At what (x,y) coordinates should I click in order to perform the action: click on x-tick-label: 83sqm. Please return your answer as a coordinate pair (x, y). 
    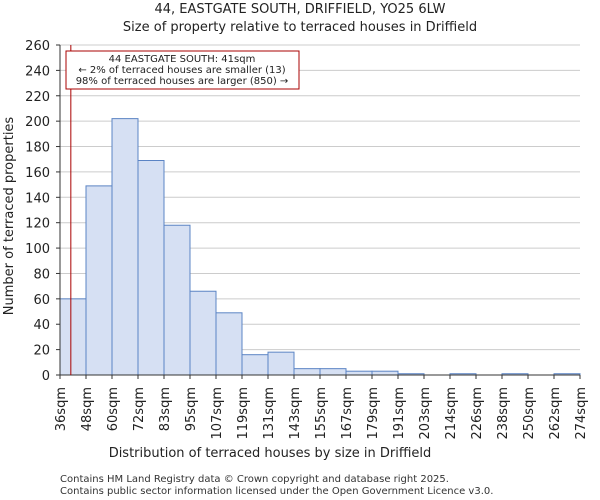
    Looking at the image, I should click on (165, 409).